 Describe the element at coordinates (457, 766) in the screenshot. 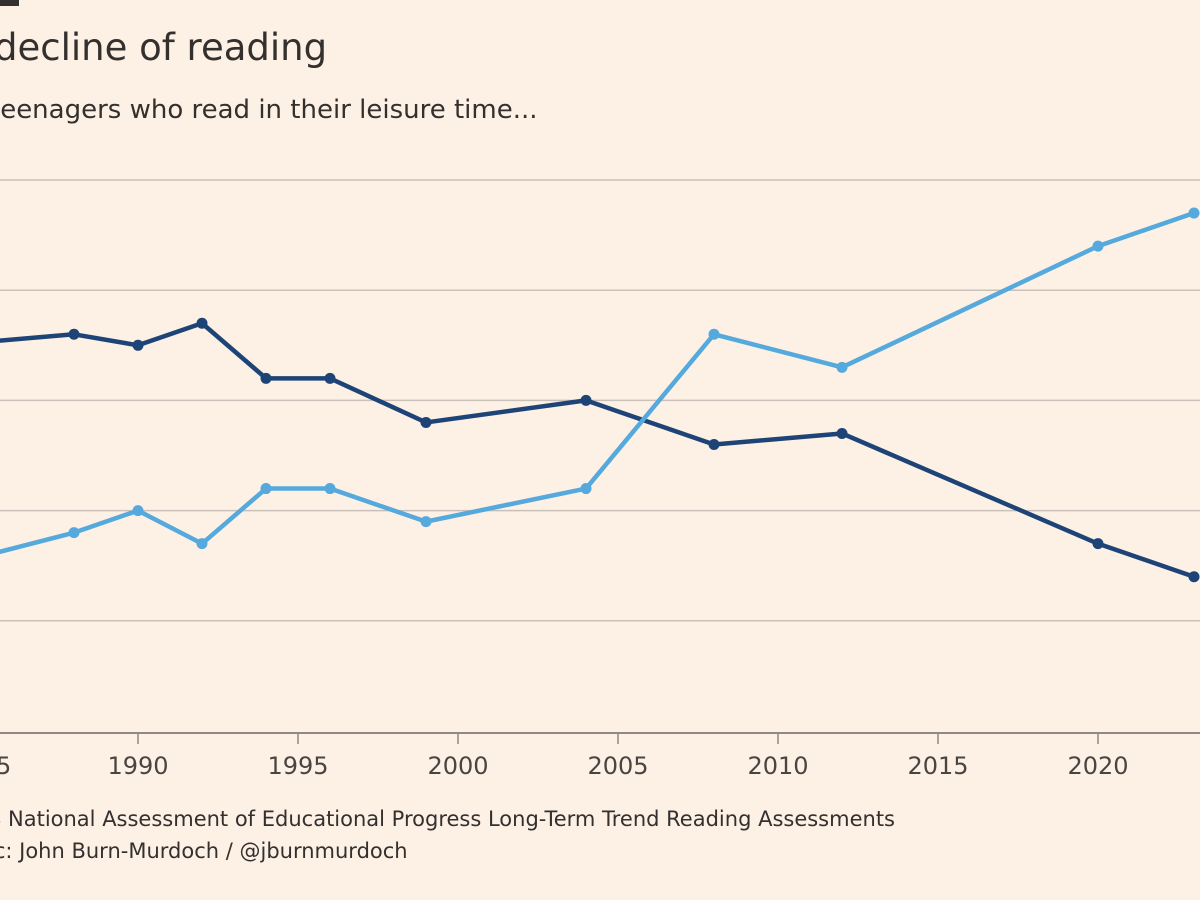

I see `x-tick-label: 2000` at that location.